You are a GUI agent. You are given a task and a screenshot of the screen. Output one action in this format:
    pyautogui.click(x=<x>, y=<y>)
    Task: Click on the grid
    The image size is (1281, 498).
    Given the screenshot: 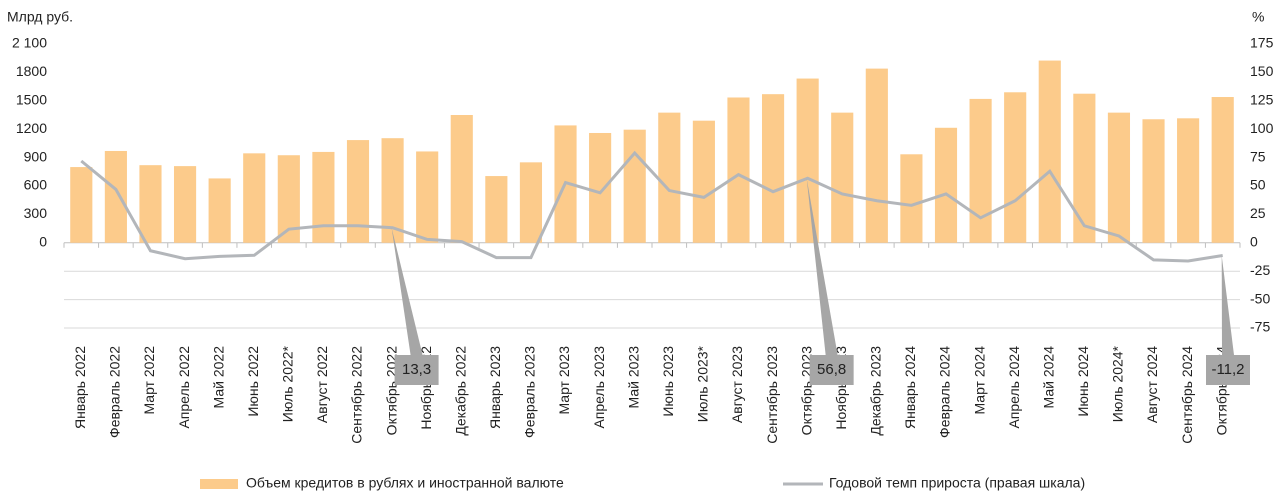 What is the action you would take?
    pyautogui.click(x=652, y=299)
    